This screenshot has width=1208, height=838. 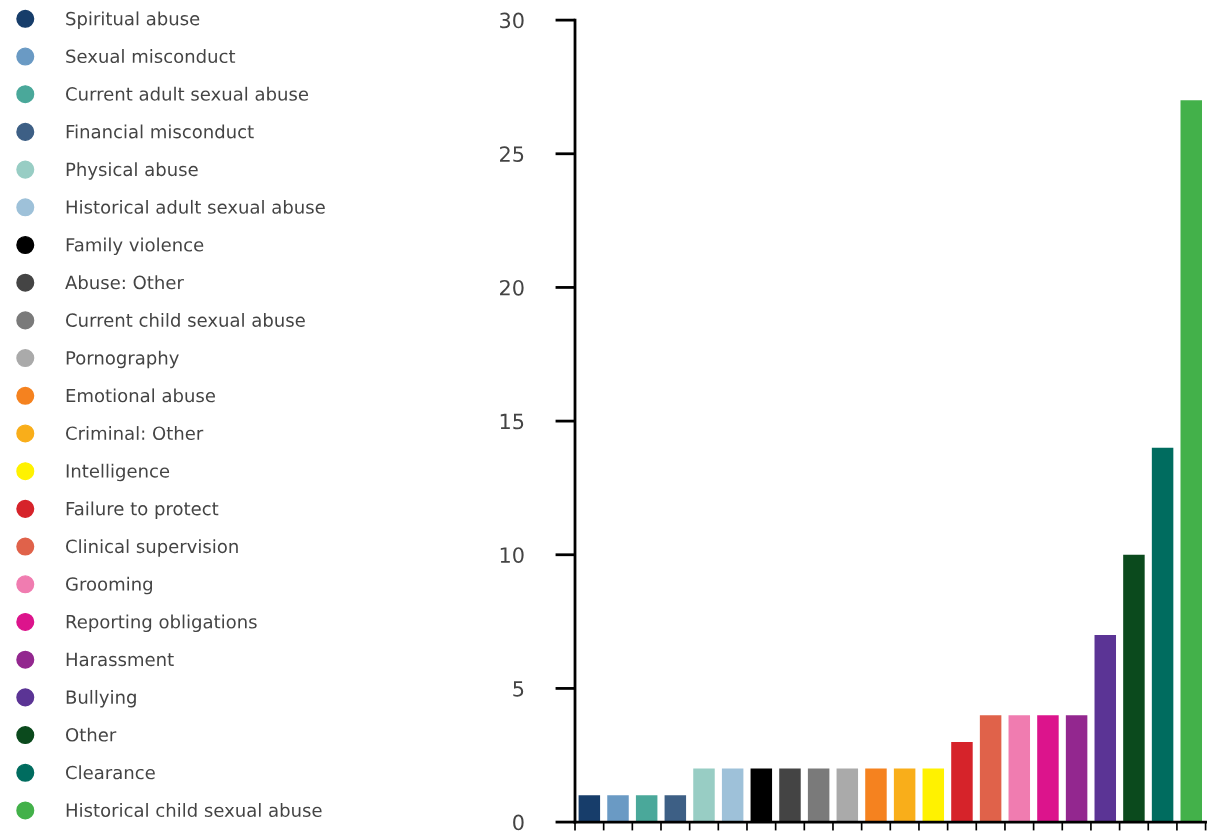 What do you see at coordinates (120, 659) in the screenshot?
I see `legend-label: Harassment` at bounding box center [120, 659].